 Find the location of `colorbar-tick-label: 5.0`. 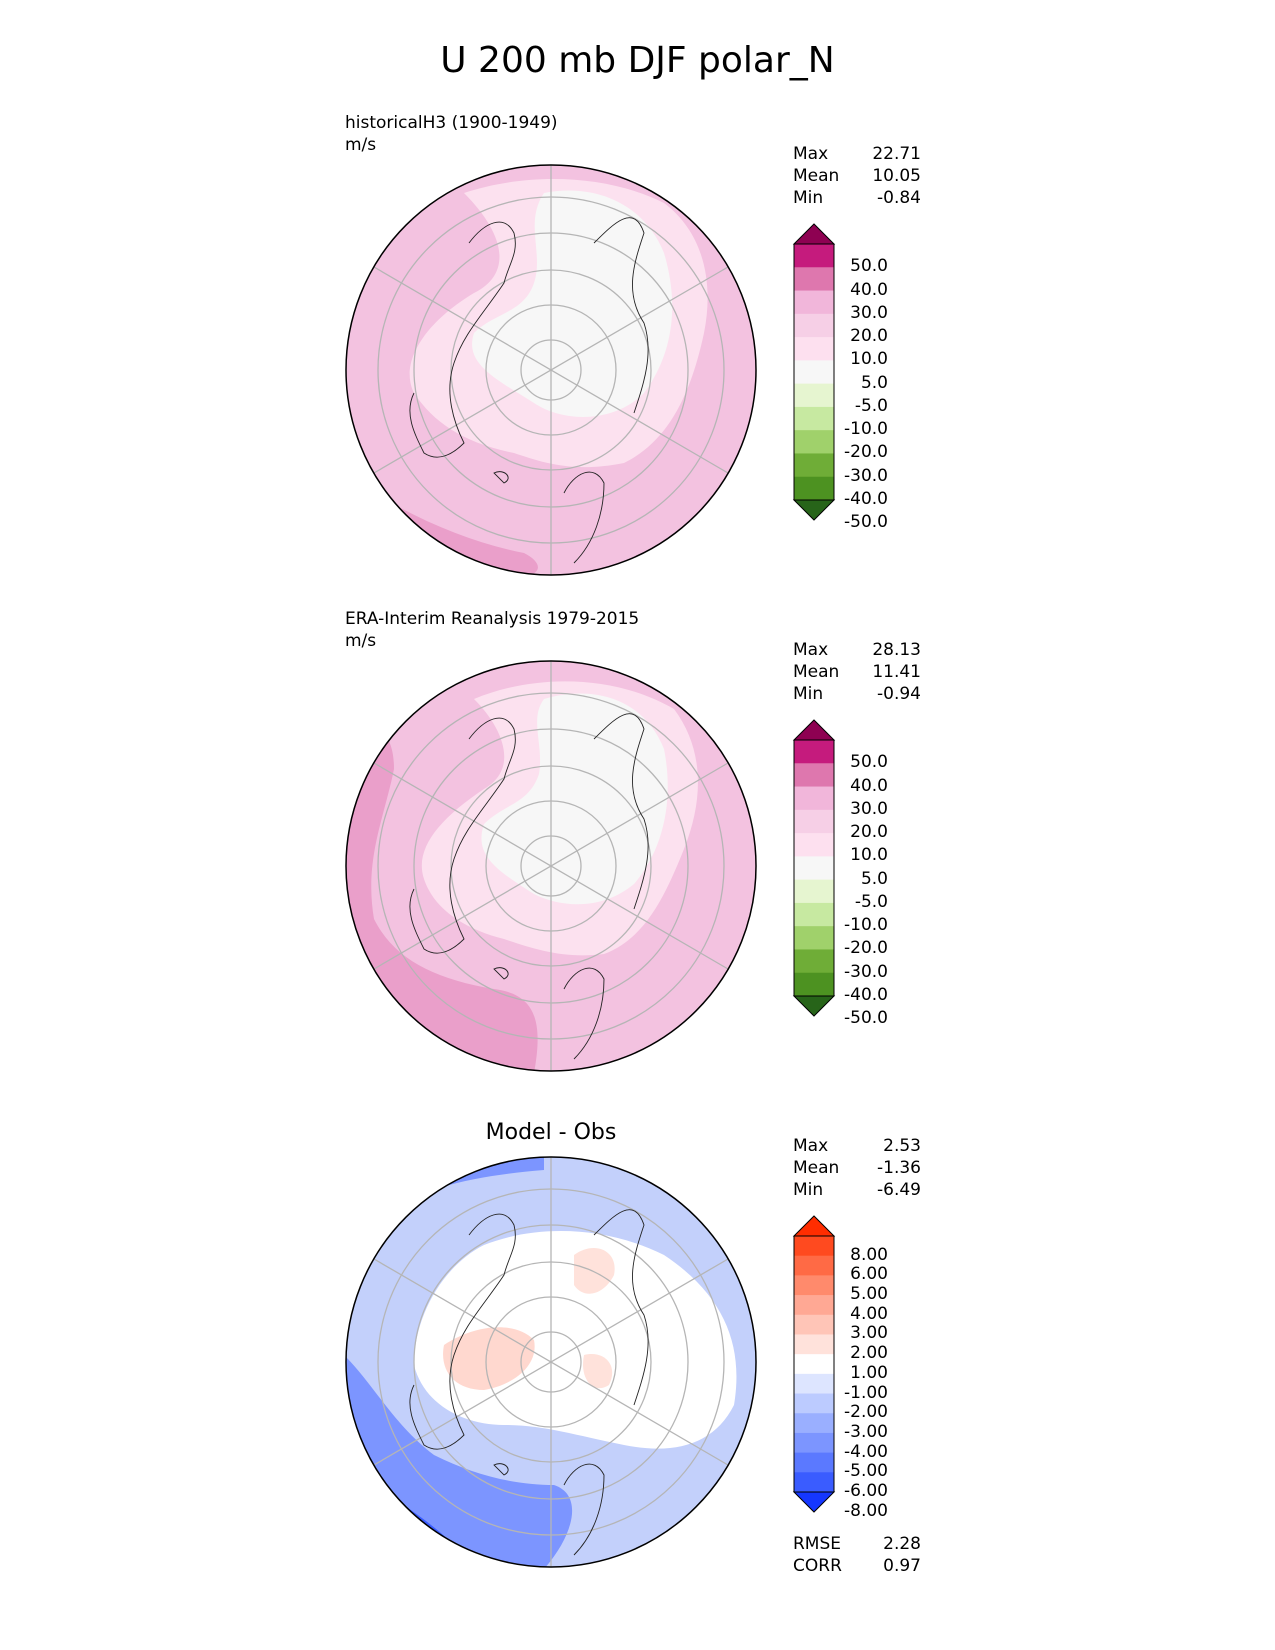

colorbar-tick-label: 5.0 is located at coordinates (874, 878).